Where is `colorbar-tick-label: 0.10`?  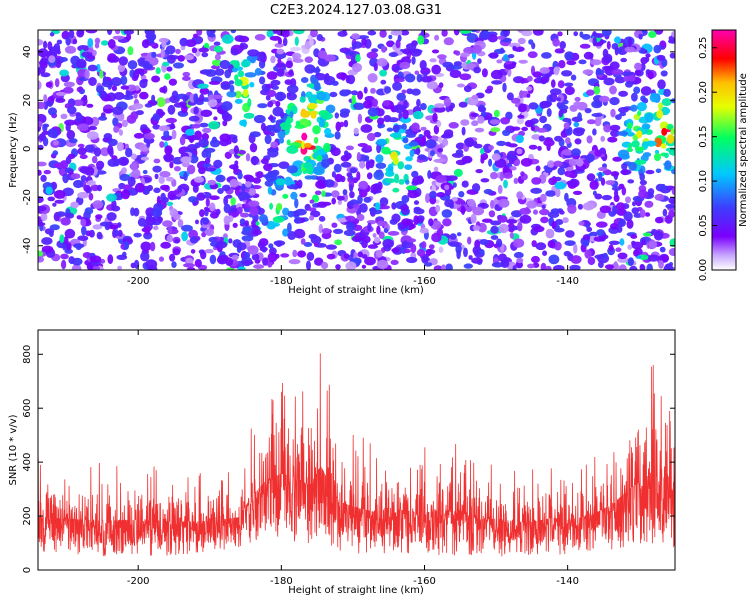 colorbar-tick-label: 0.10 is located at coordinates (703, 181).